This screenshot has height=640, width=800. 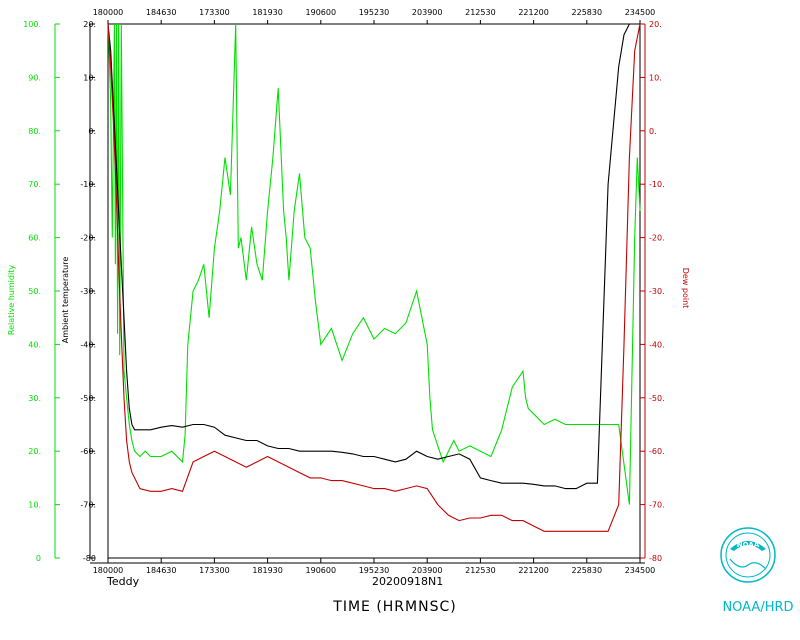 I want to click on dewpoint-tick-label: 0., so click(x=653, y=131).